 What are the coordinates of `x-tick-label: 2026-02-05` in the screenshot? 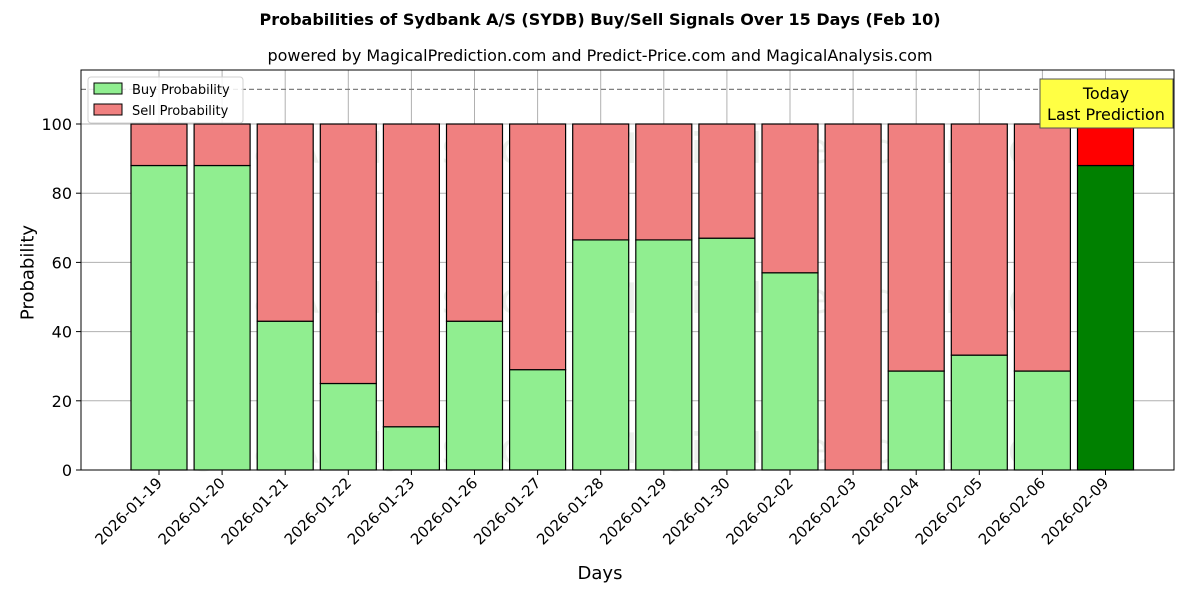 It's located at (949, 511).